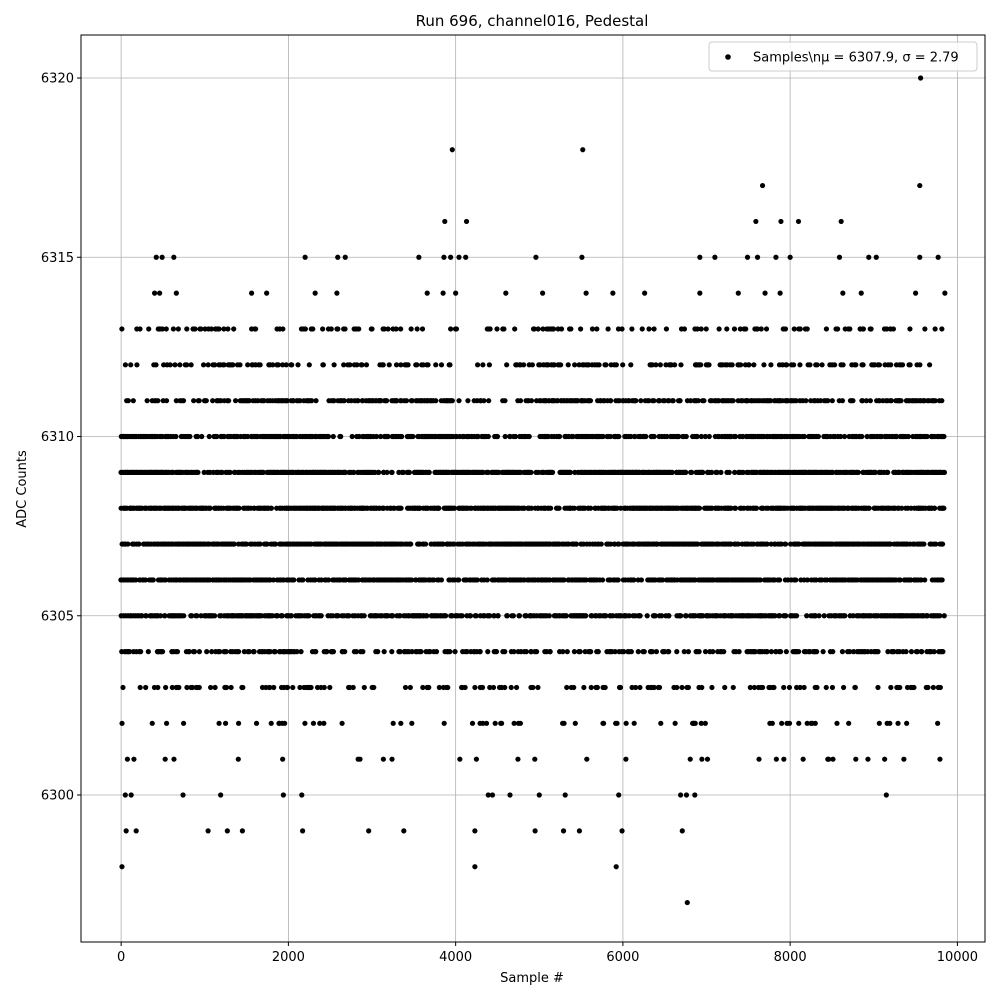  I want to click on y-tick-label: 6305, so click(57, 616).